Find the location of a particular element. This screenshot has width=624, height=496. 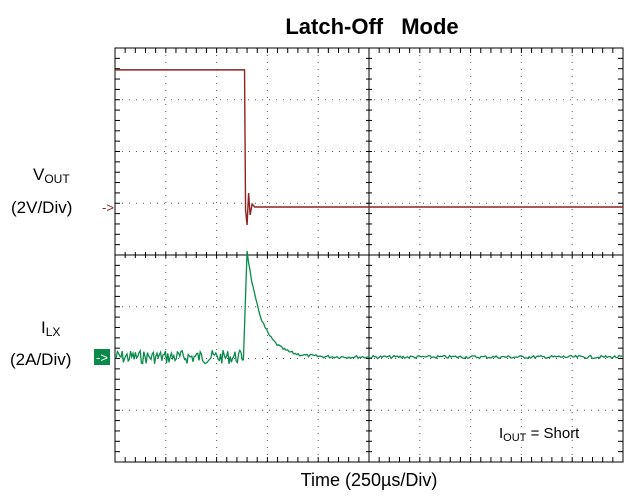

ilx-marker-box is located at coordinates (102, 357).